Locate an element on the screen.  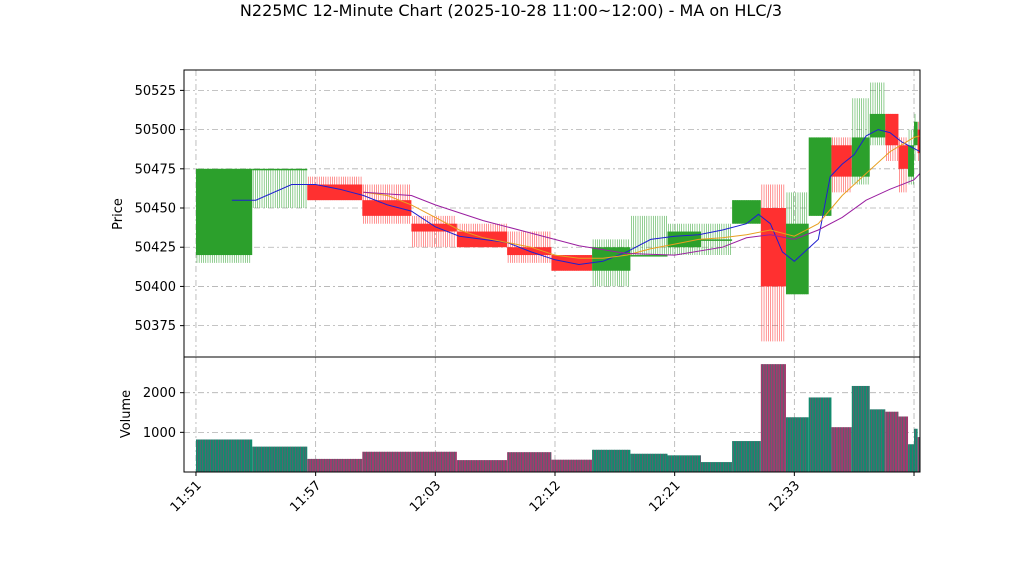
price-tick-label: 50450 is located at coordinates (155, 209).